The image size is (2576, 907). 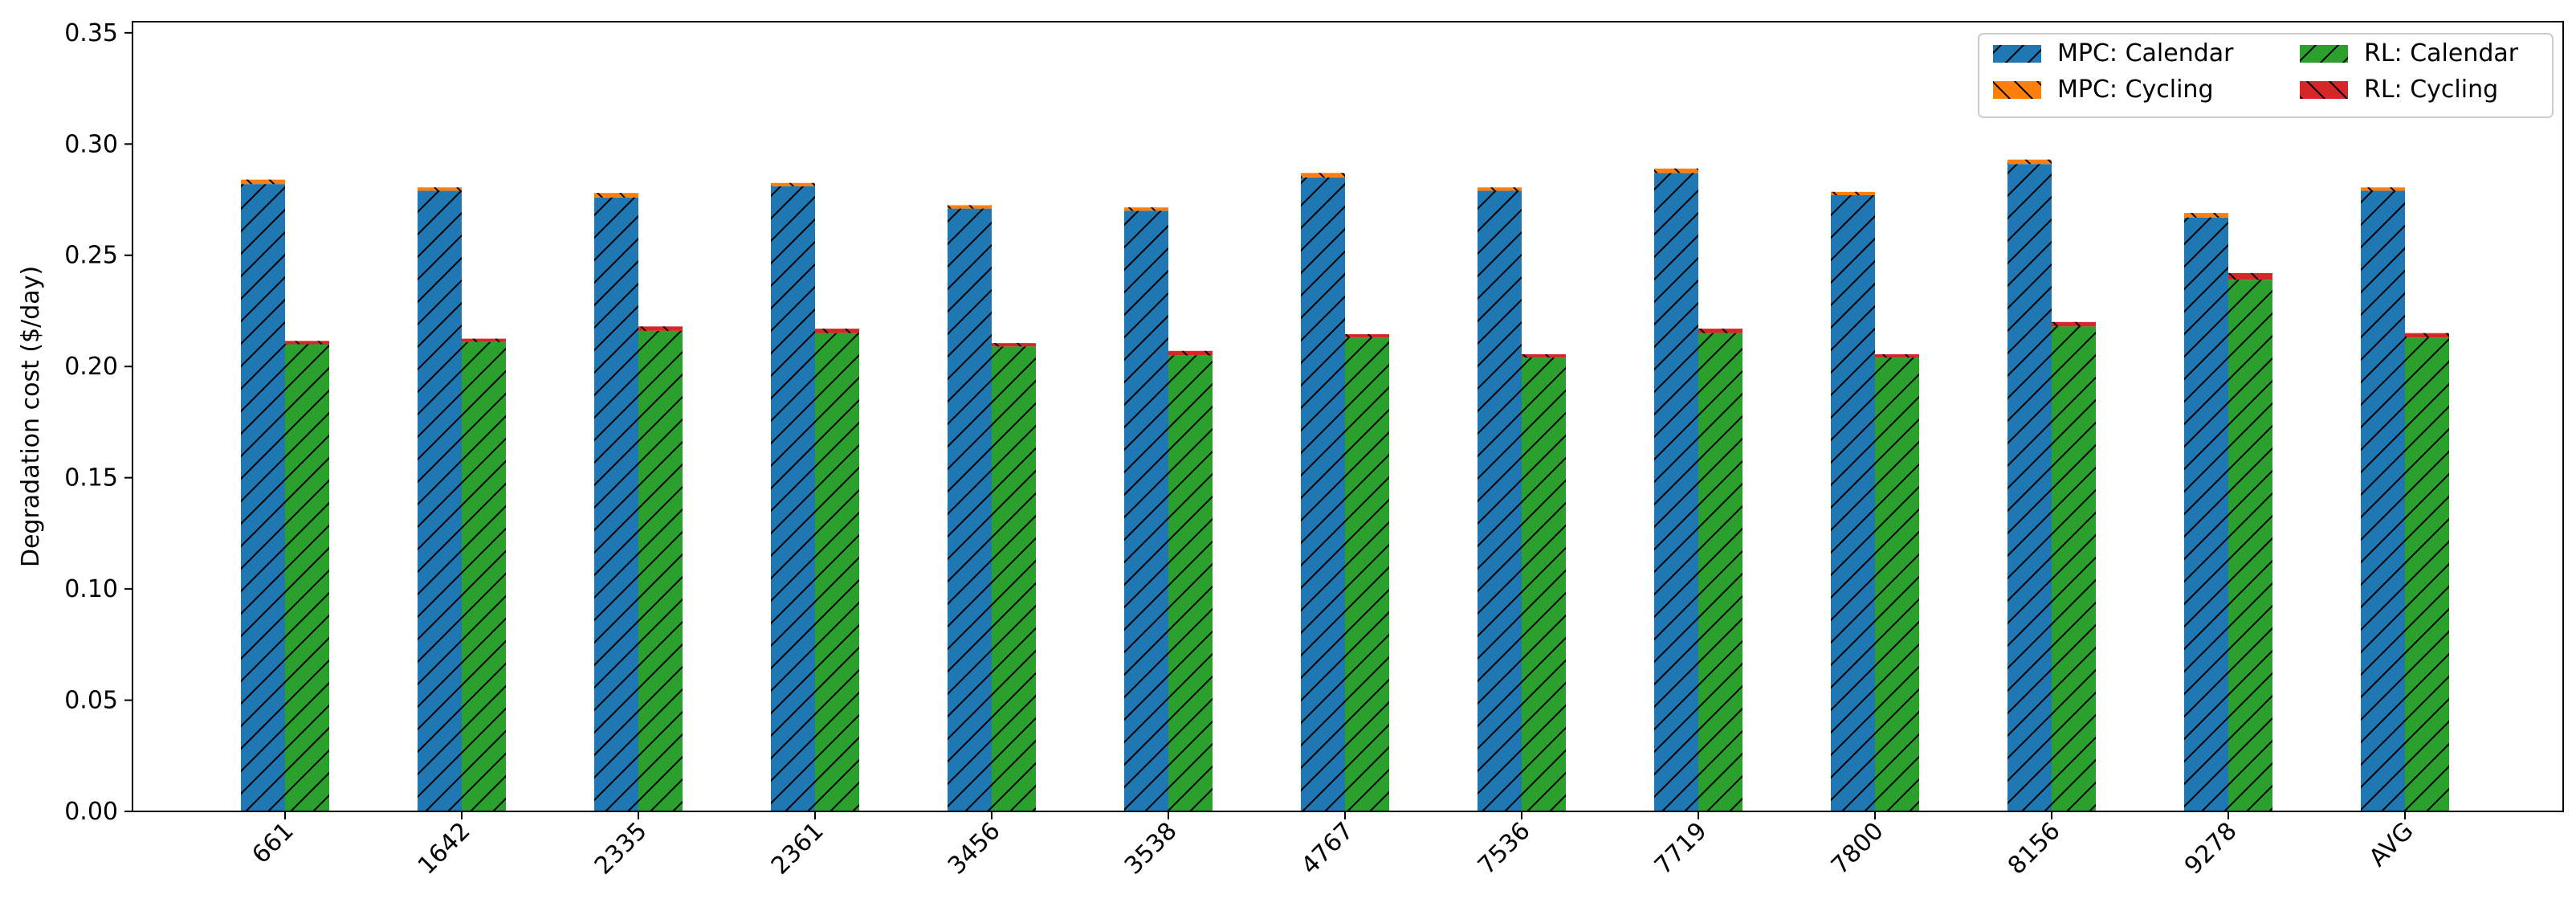 What do you see at coordinates (2441, 53) in the screenshot?
I see `legend-label: RL: Calendar` at bounding box center [2441, 53].